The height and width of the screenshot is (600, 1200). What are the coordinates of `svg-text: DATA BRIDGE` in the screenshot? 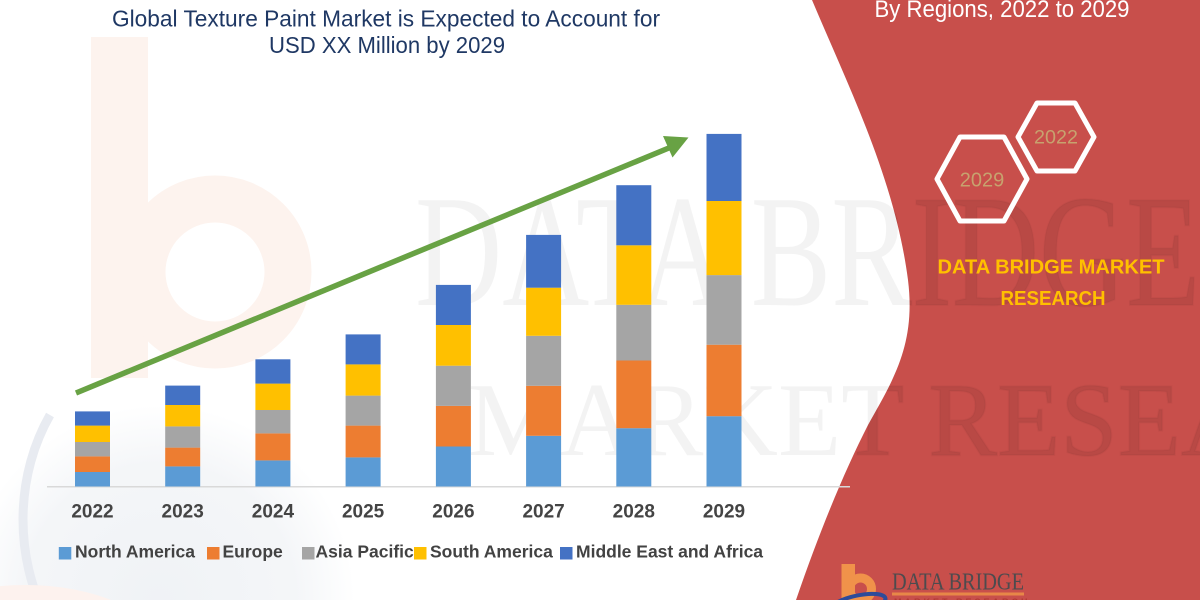 It's located at (958, 583).